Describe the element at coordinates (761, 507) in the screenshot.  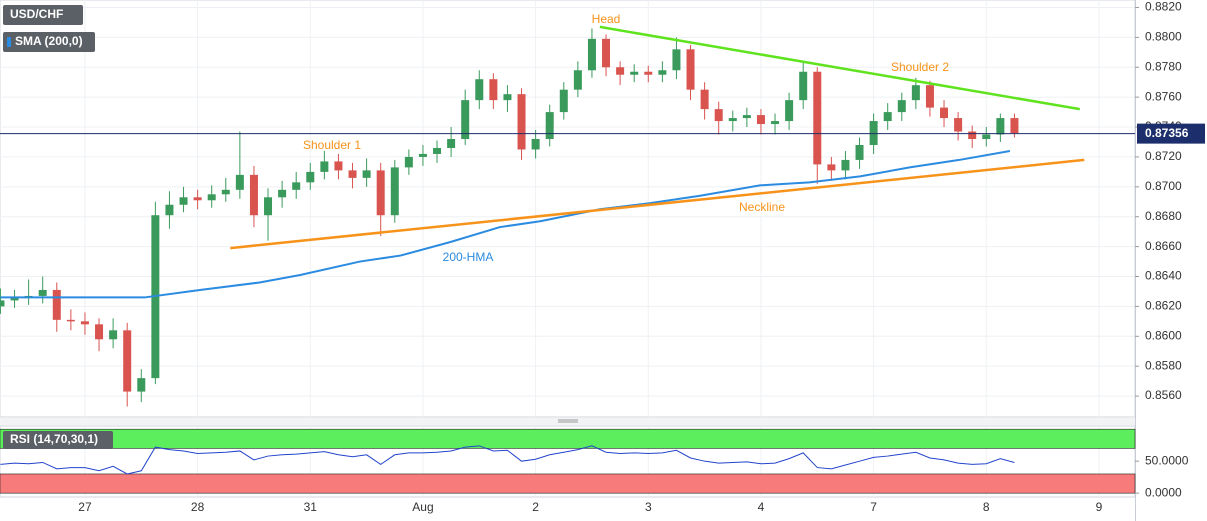
I see `x-tick-label: 4` at that location.